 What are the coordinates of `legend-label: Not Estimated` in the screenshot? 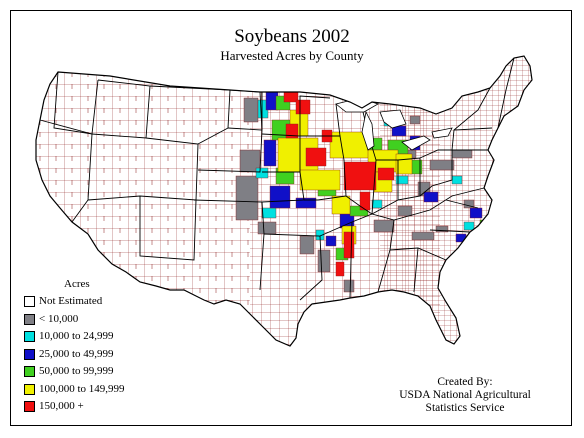 It's located at (71, 301).